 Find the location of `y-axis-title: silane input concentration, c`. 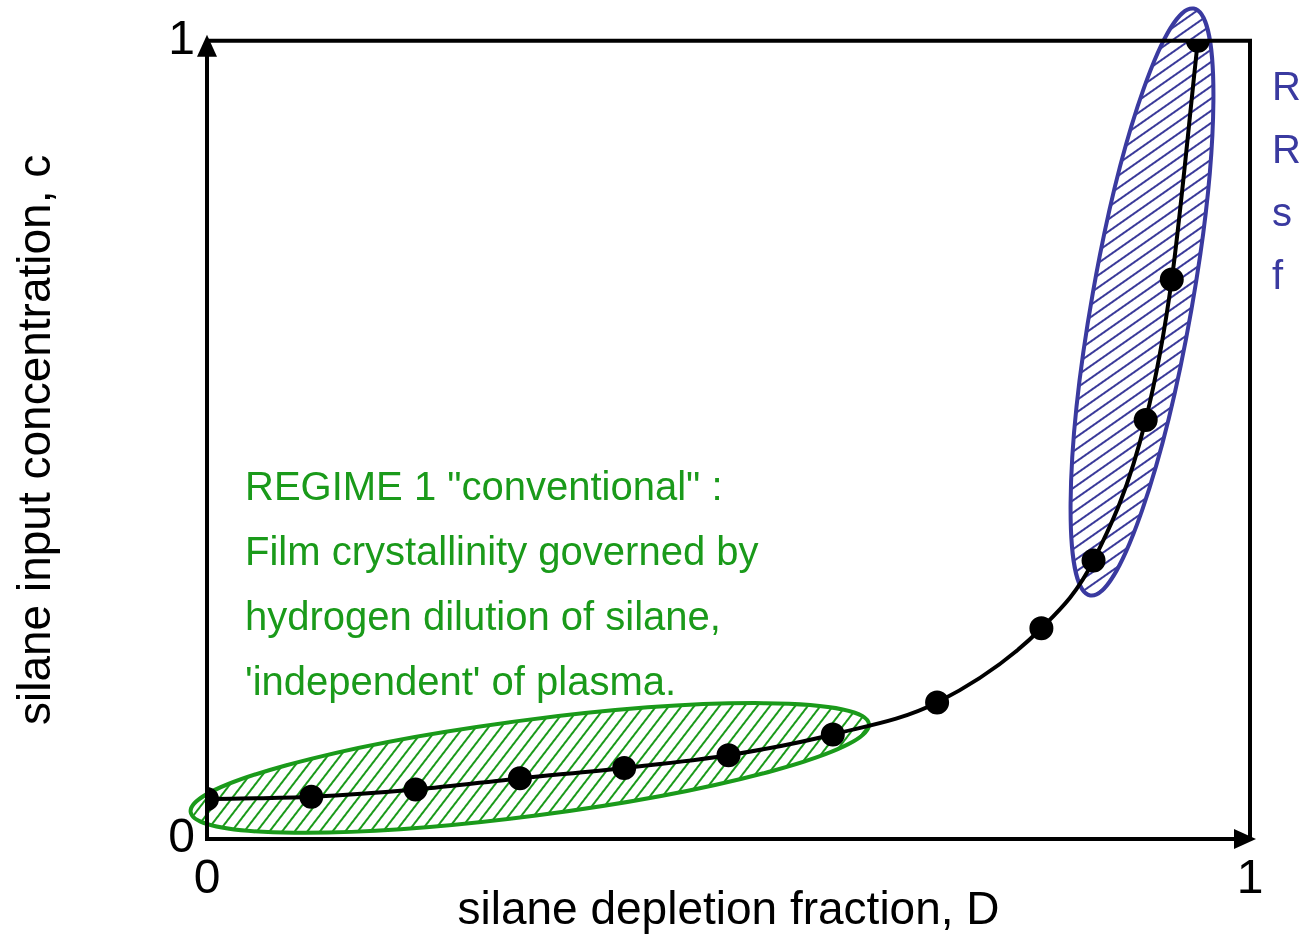

y-axis-title: silane input concentration, c is located at coordinates (34, 440).